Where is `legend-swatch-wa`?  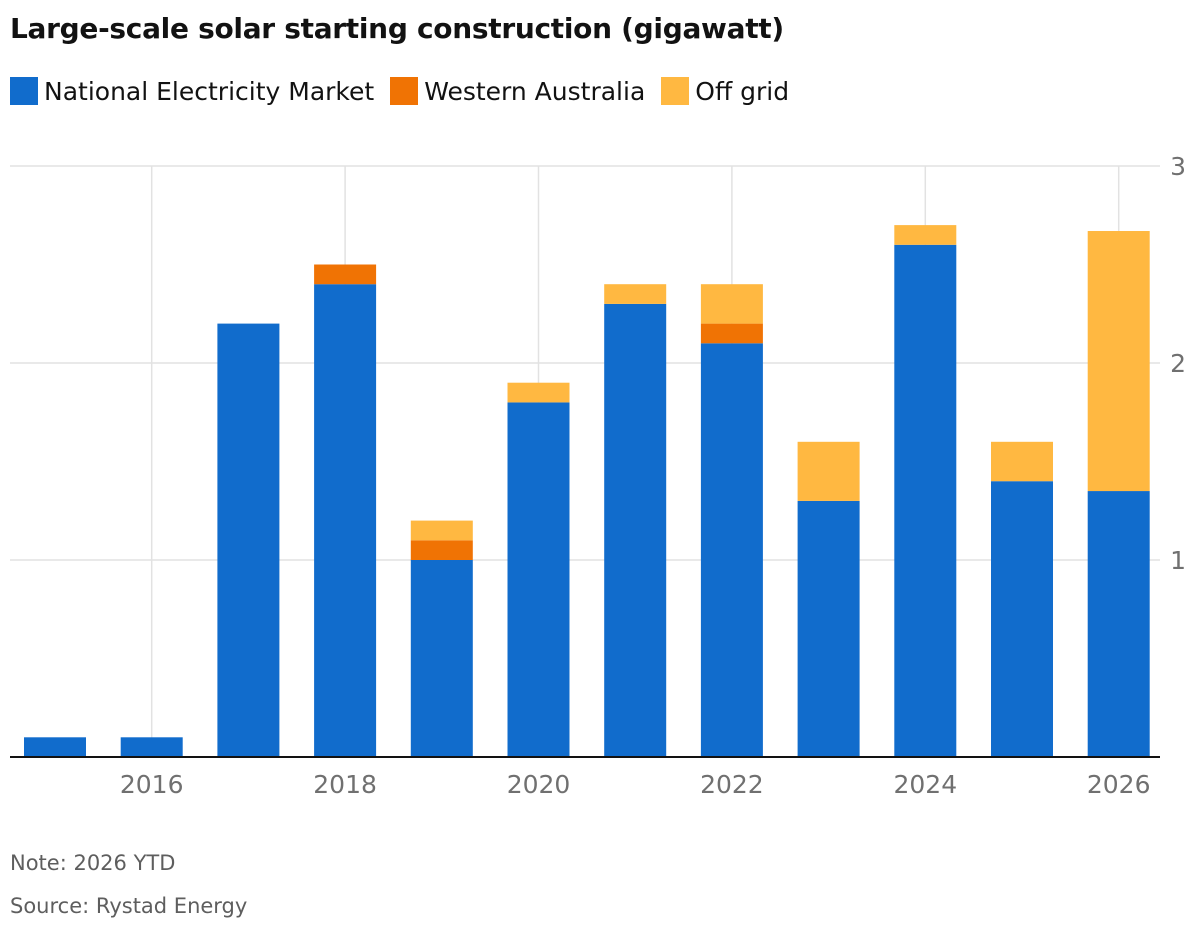
legend-swatch-wa is located at coordinates (404, 91).